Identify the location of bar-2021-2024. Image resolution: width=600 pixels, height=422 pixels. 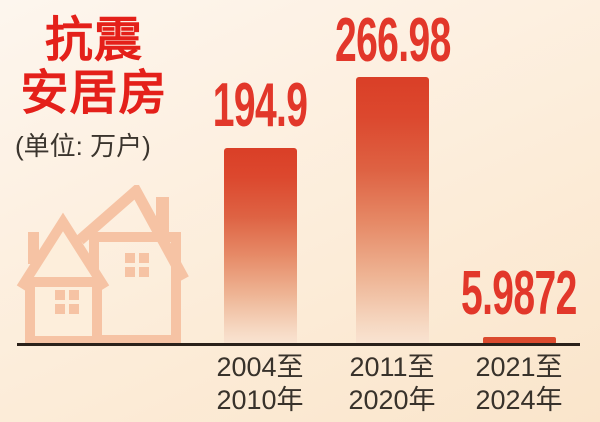
(519, 340).